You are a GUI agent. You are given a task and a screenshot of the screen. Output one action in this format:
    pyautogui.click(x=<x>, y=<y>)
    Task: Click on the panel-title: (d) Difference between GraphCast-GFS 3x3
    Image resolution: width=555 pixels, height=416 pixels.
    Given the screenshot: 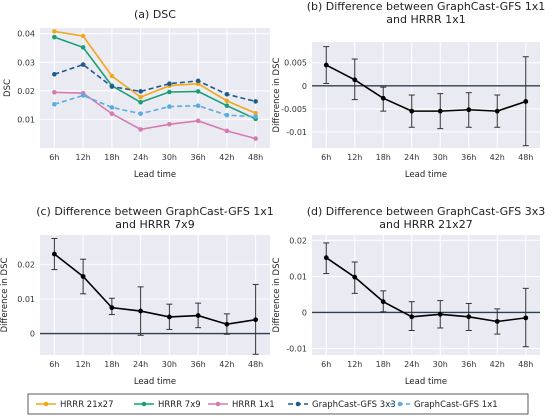 What is the action you would take?
    pyautogui.click(x=426, y=211)
    